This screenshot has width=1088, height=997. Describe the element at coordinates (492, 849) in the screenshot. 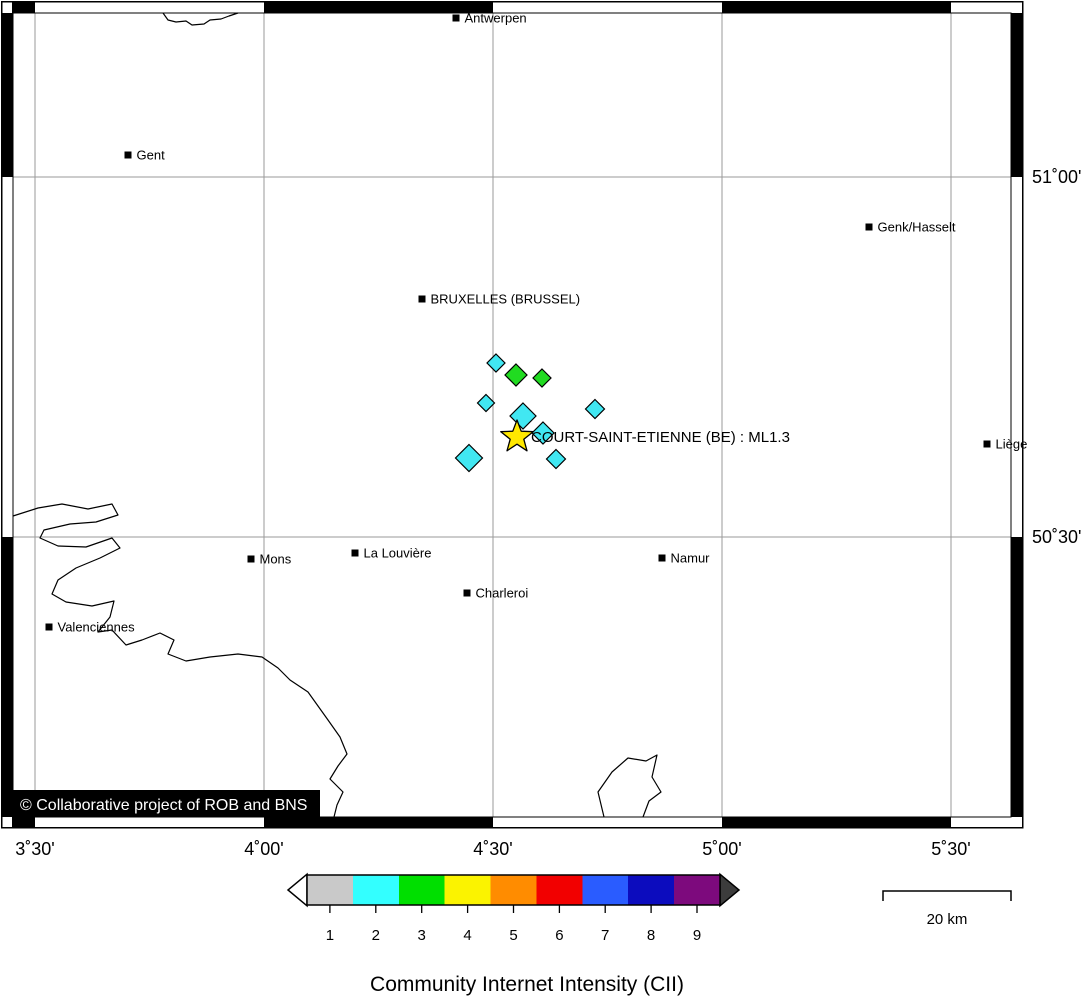

I see `x-axis-label: 4˚30'` at that location.